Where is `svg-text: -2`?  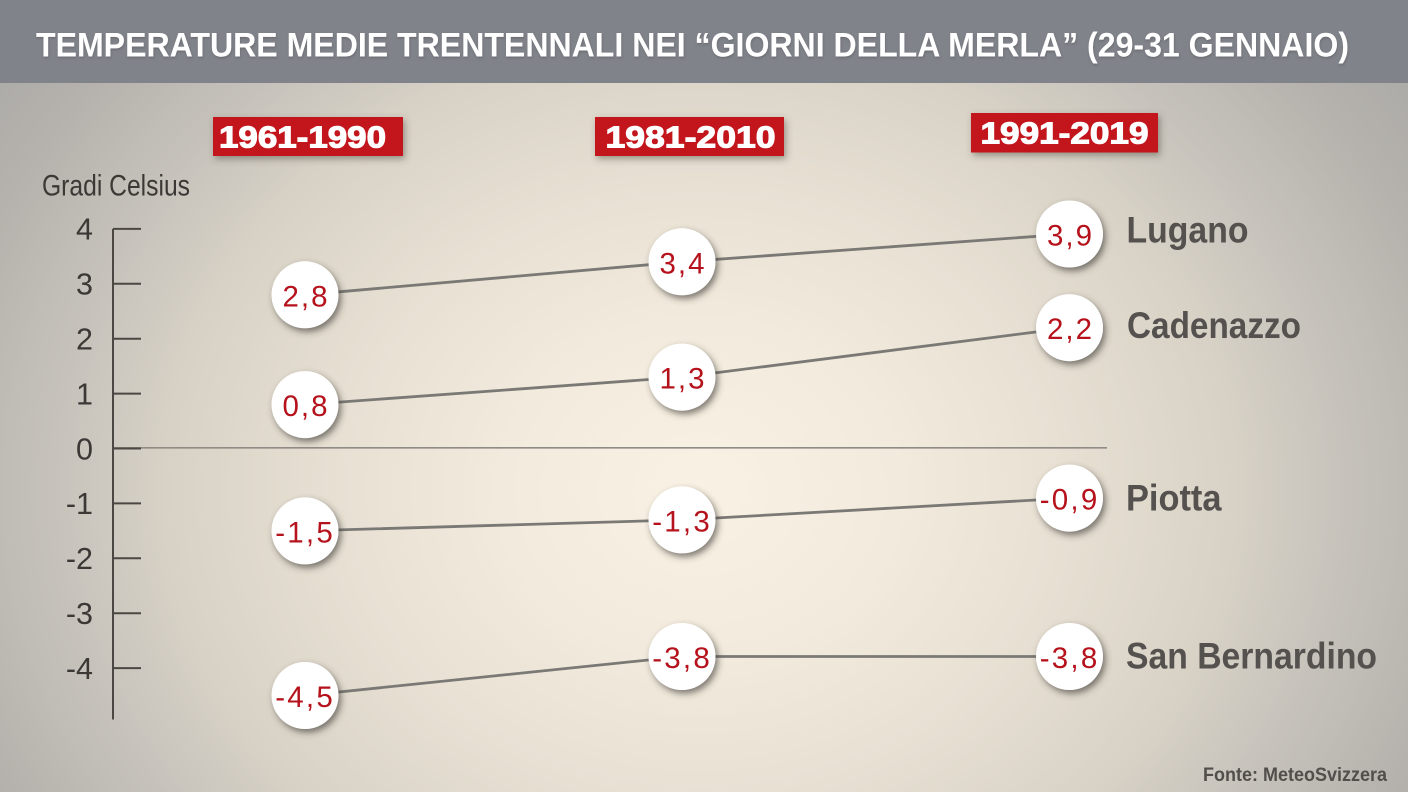
svg-text: -2 is located at coordinates (79, 559).